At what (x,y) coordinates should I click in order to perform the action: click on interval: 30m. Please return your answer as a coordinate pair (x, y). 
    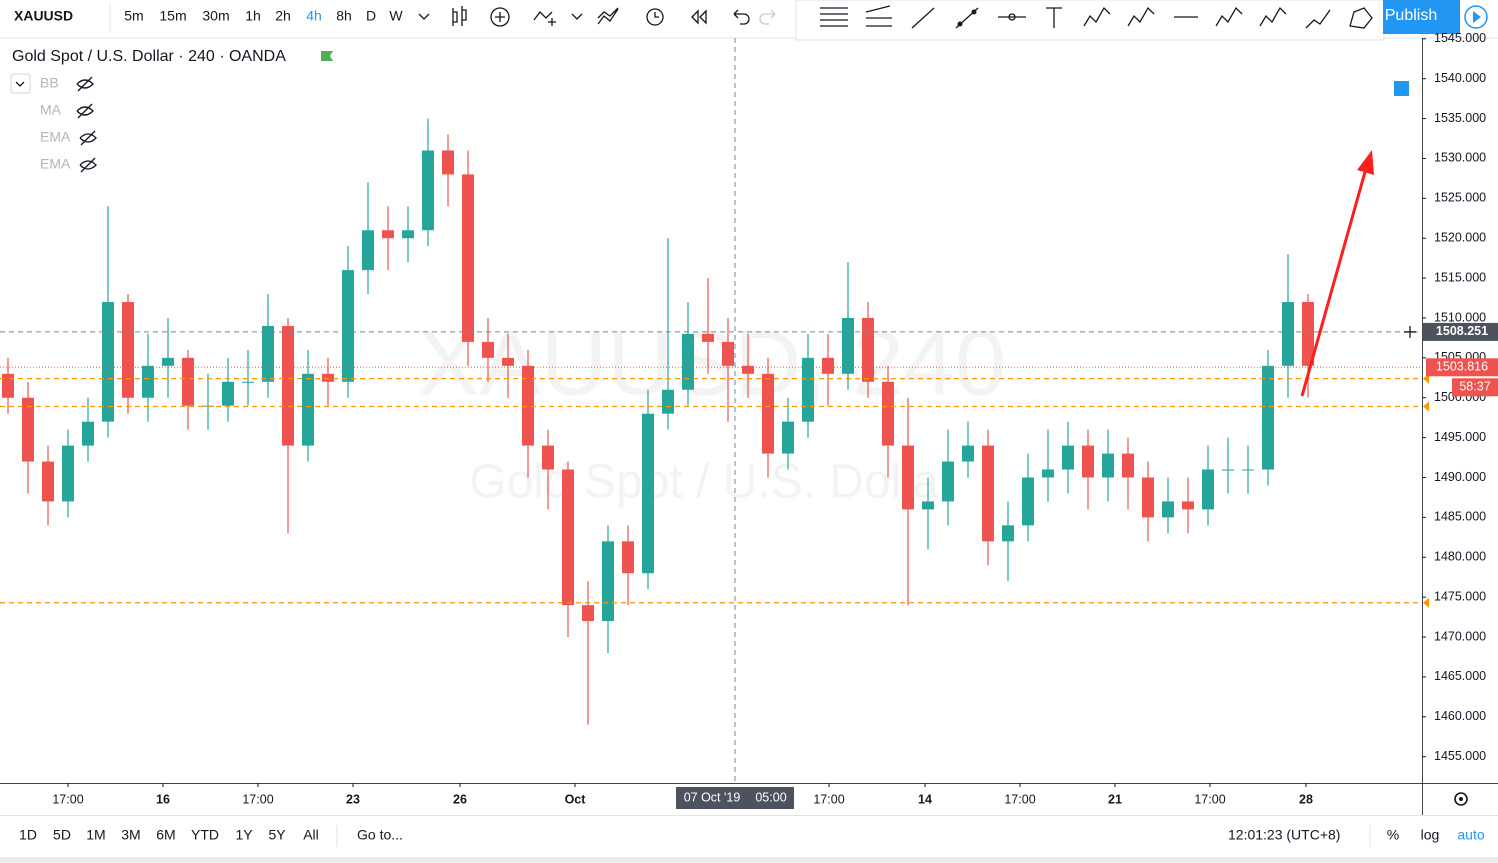
    Looking at the image, I should click on (215, 16).